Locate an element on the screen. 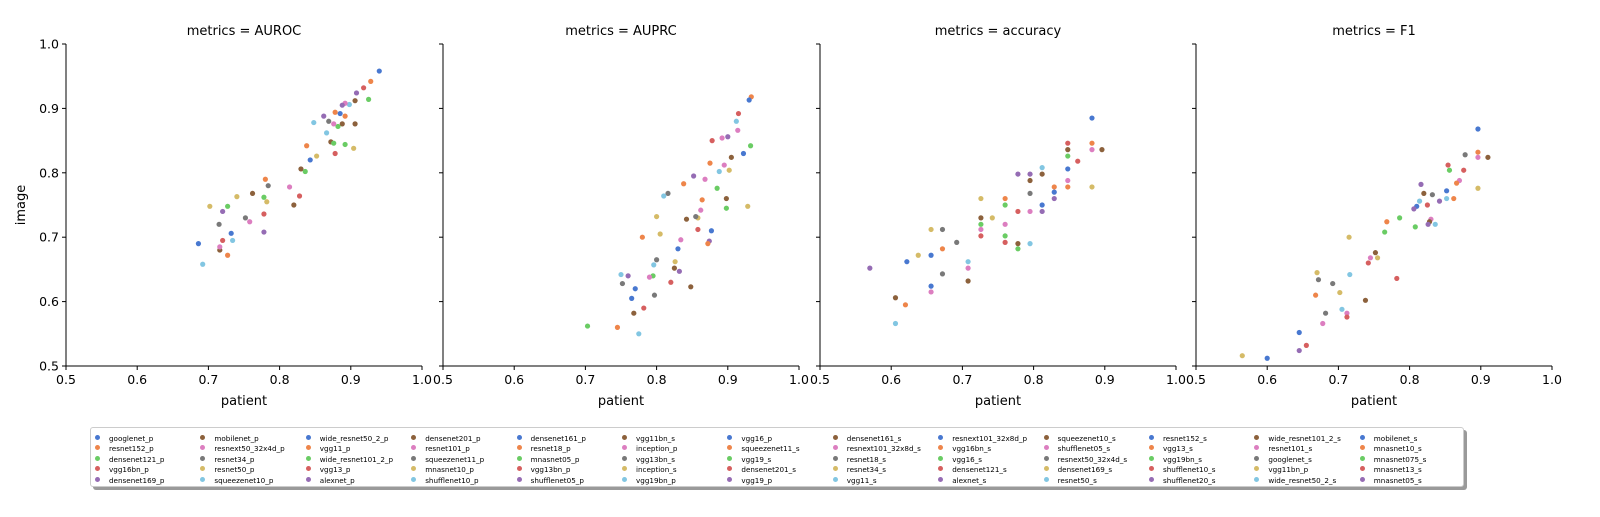  legend-label: wide_resnet101_2_s is located at coordinates (1304, 438).